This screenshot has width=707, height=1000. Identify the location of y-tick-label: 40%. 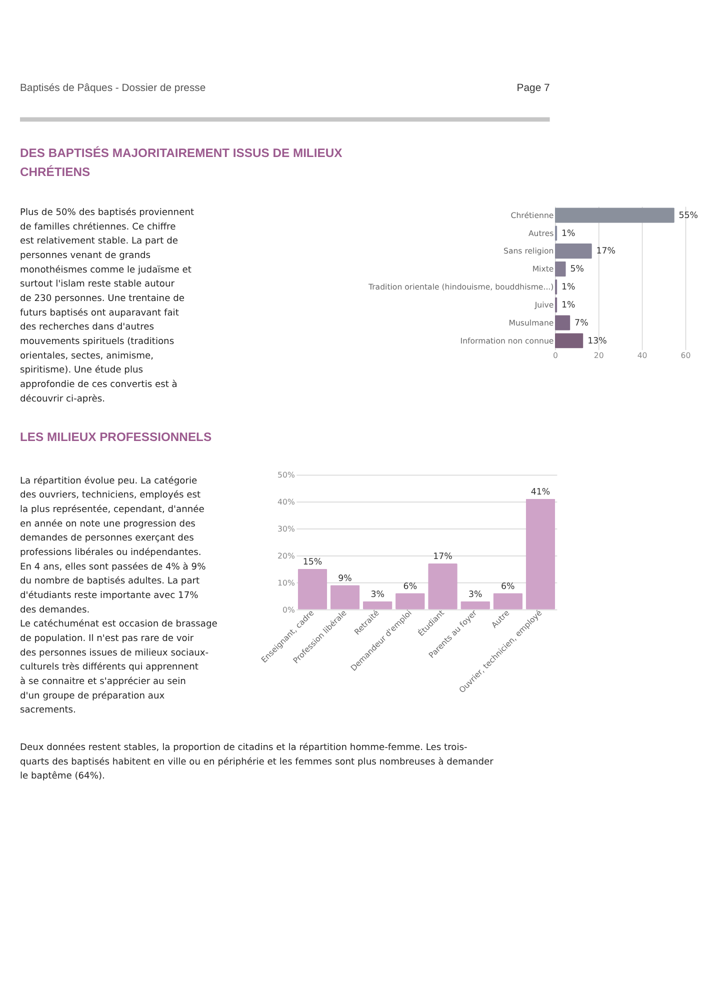
(286, 502).